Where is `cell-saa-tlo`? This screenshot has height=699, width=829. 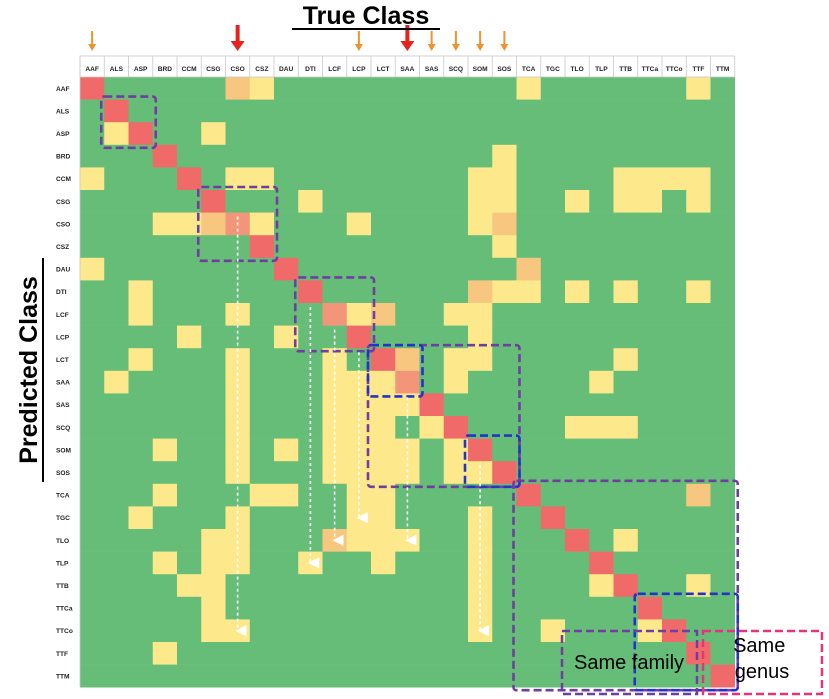
cell-saa-tlo is located at coordinates (577, 382).